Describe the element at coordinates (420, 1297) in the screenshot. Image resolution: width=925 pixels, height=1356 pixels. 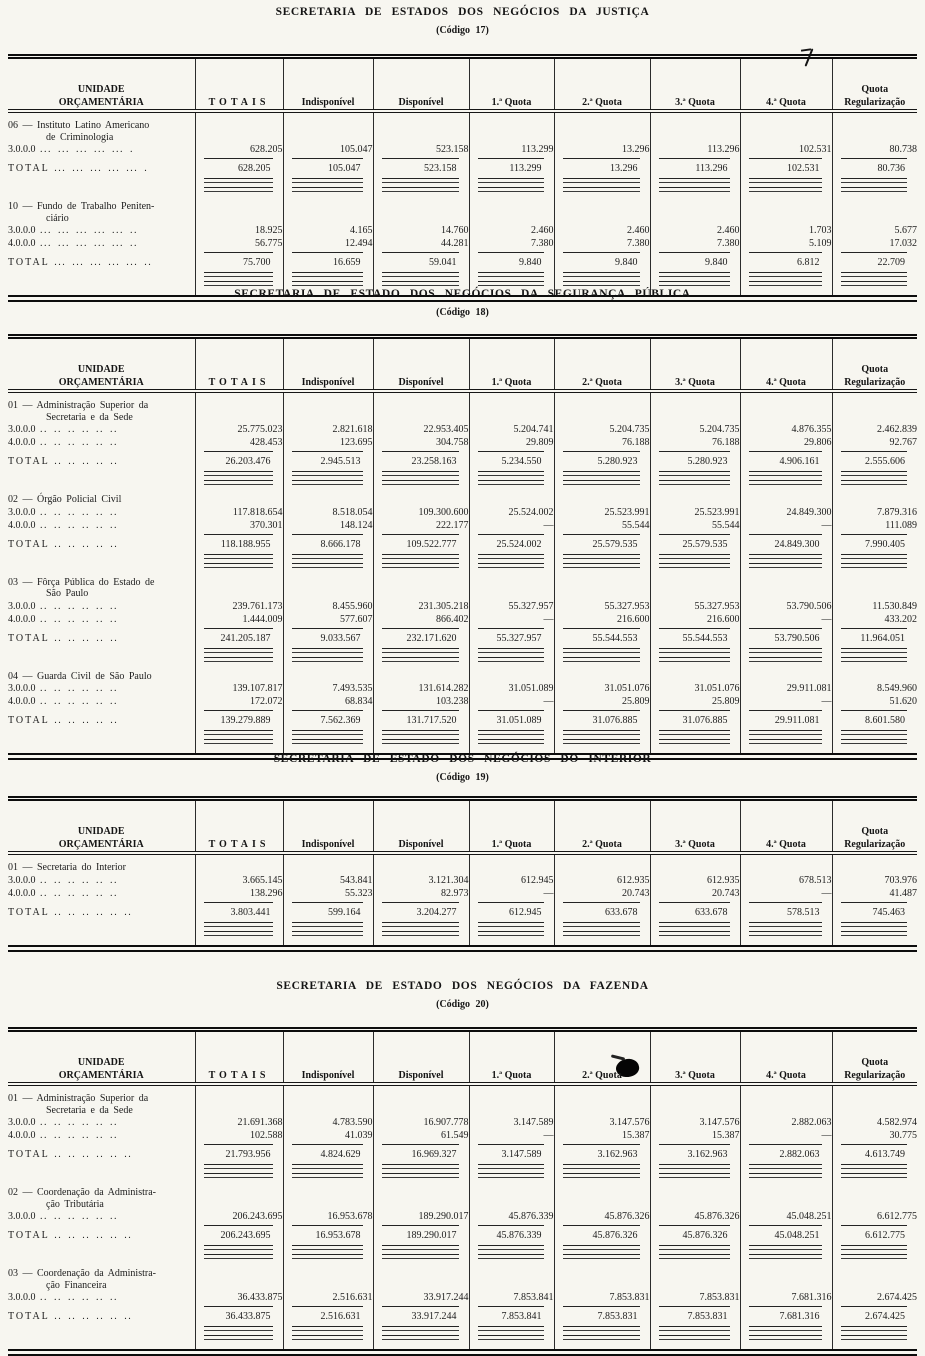
I see `value-cell: 33.917.244` at that location.